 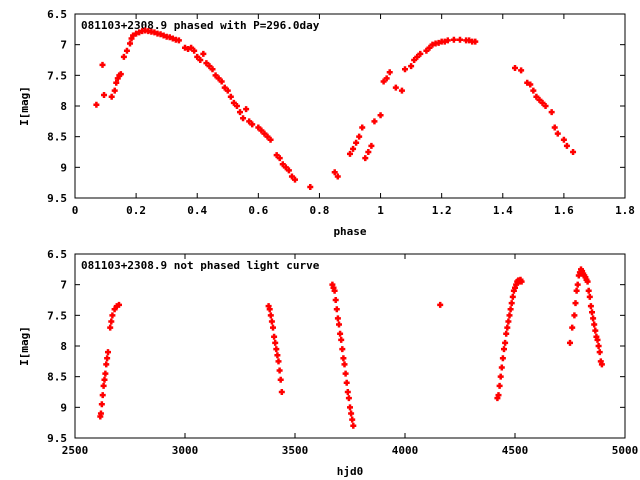 What do you see at coordinates (57, 198) in the screenshot?
I see `phased-y-tick-label: 9.5` at bounding box center [57, 198].